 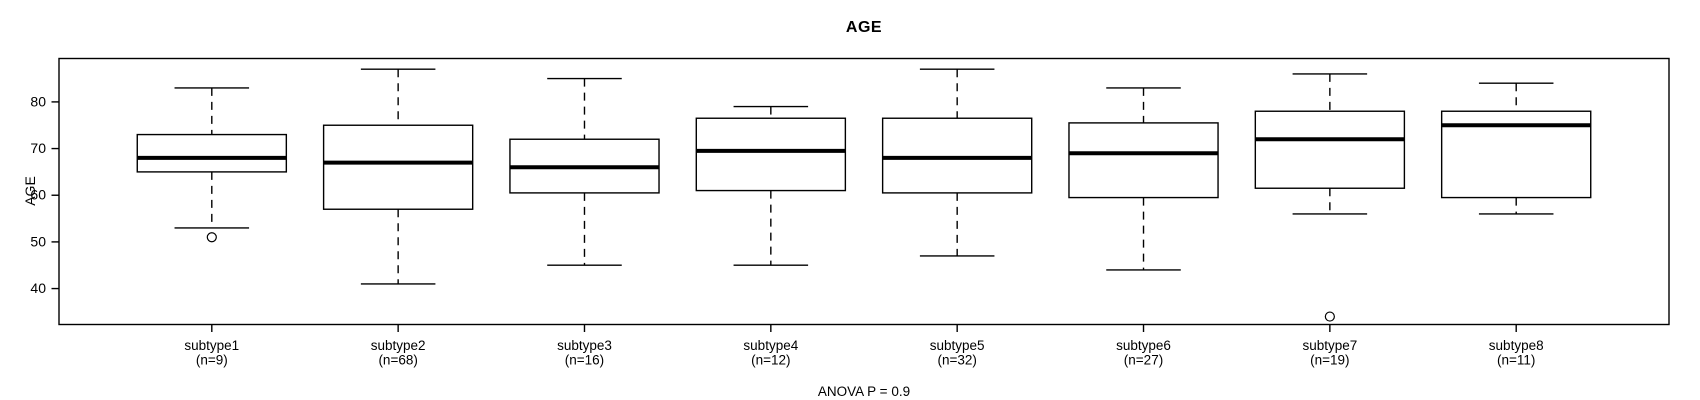 I want to click on anova-footnote: ANOVA P = 0.9, so click(x=864, y=391).